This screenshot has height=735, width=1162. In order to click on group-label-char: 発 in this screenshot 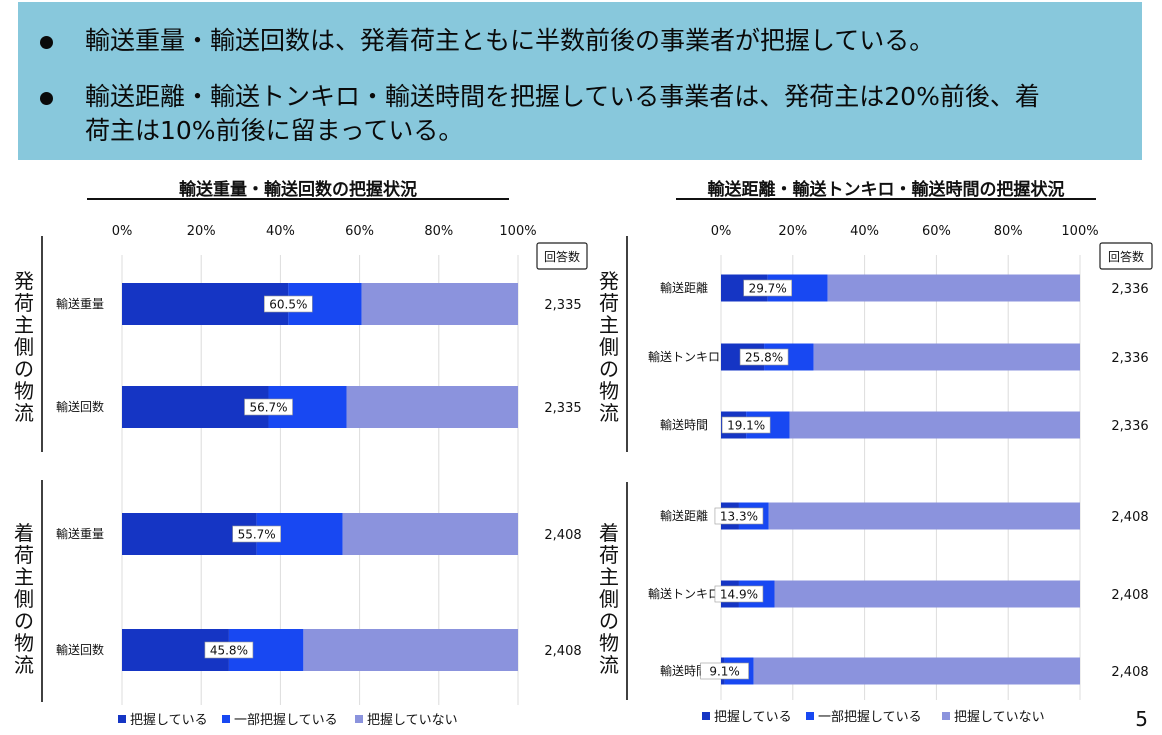, I will do `click(24, 281)`.